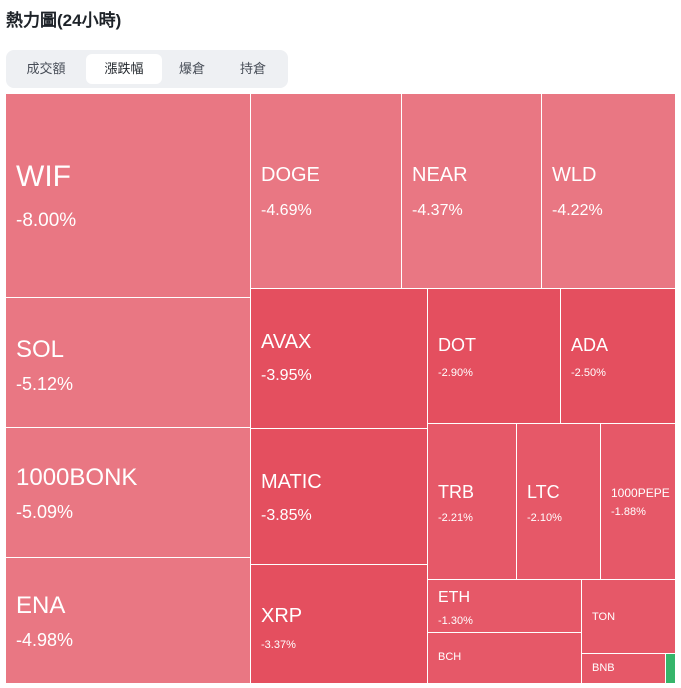 This screenshot has width=681, height=688. What do you see at coordinates (43, 176) in the screenshot?
I see `tile-symbol: WIF` at bounding box center [43, 176].